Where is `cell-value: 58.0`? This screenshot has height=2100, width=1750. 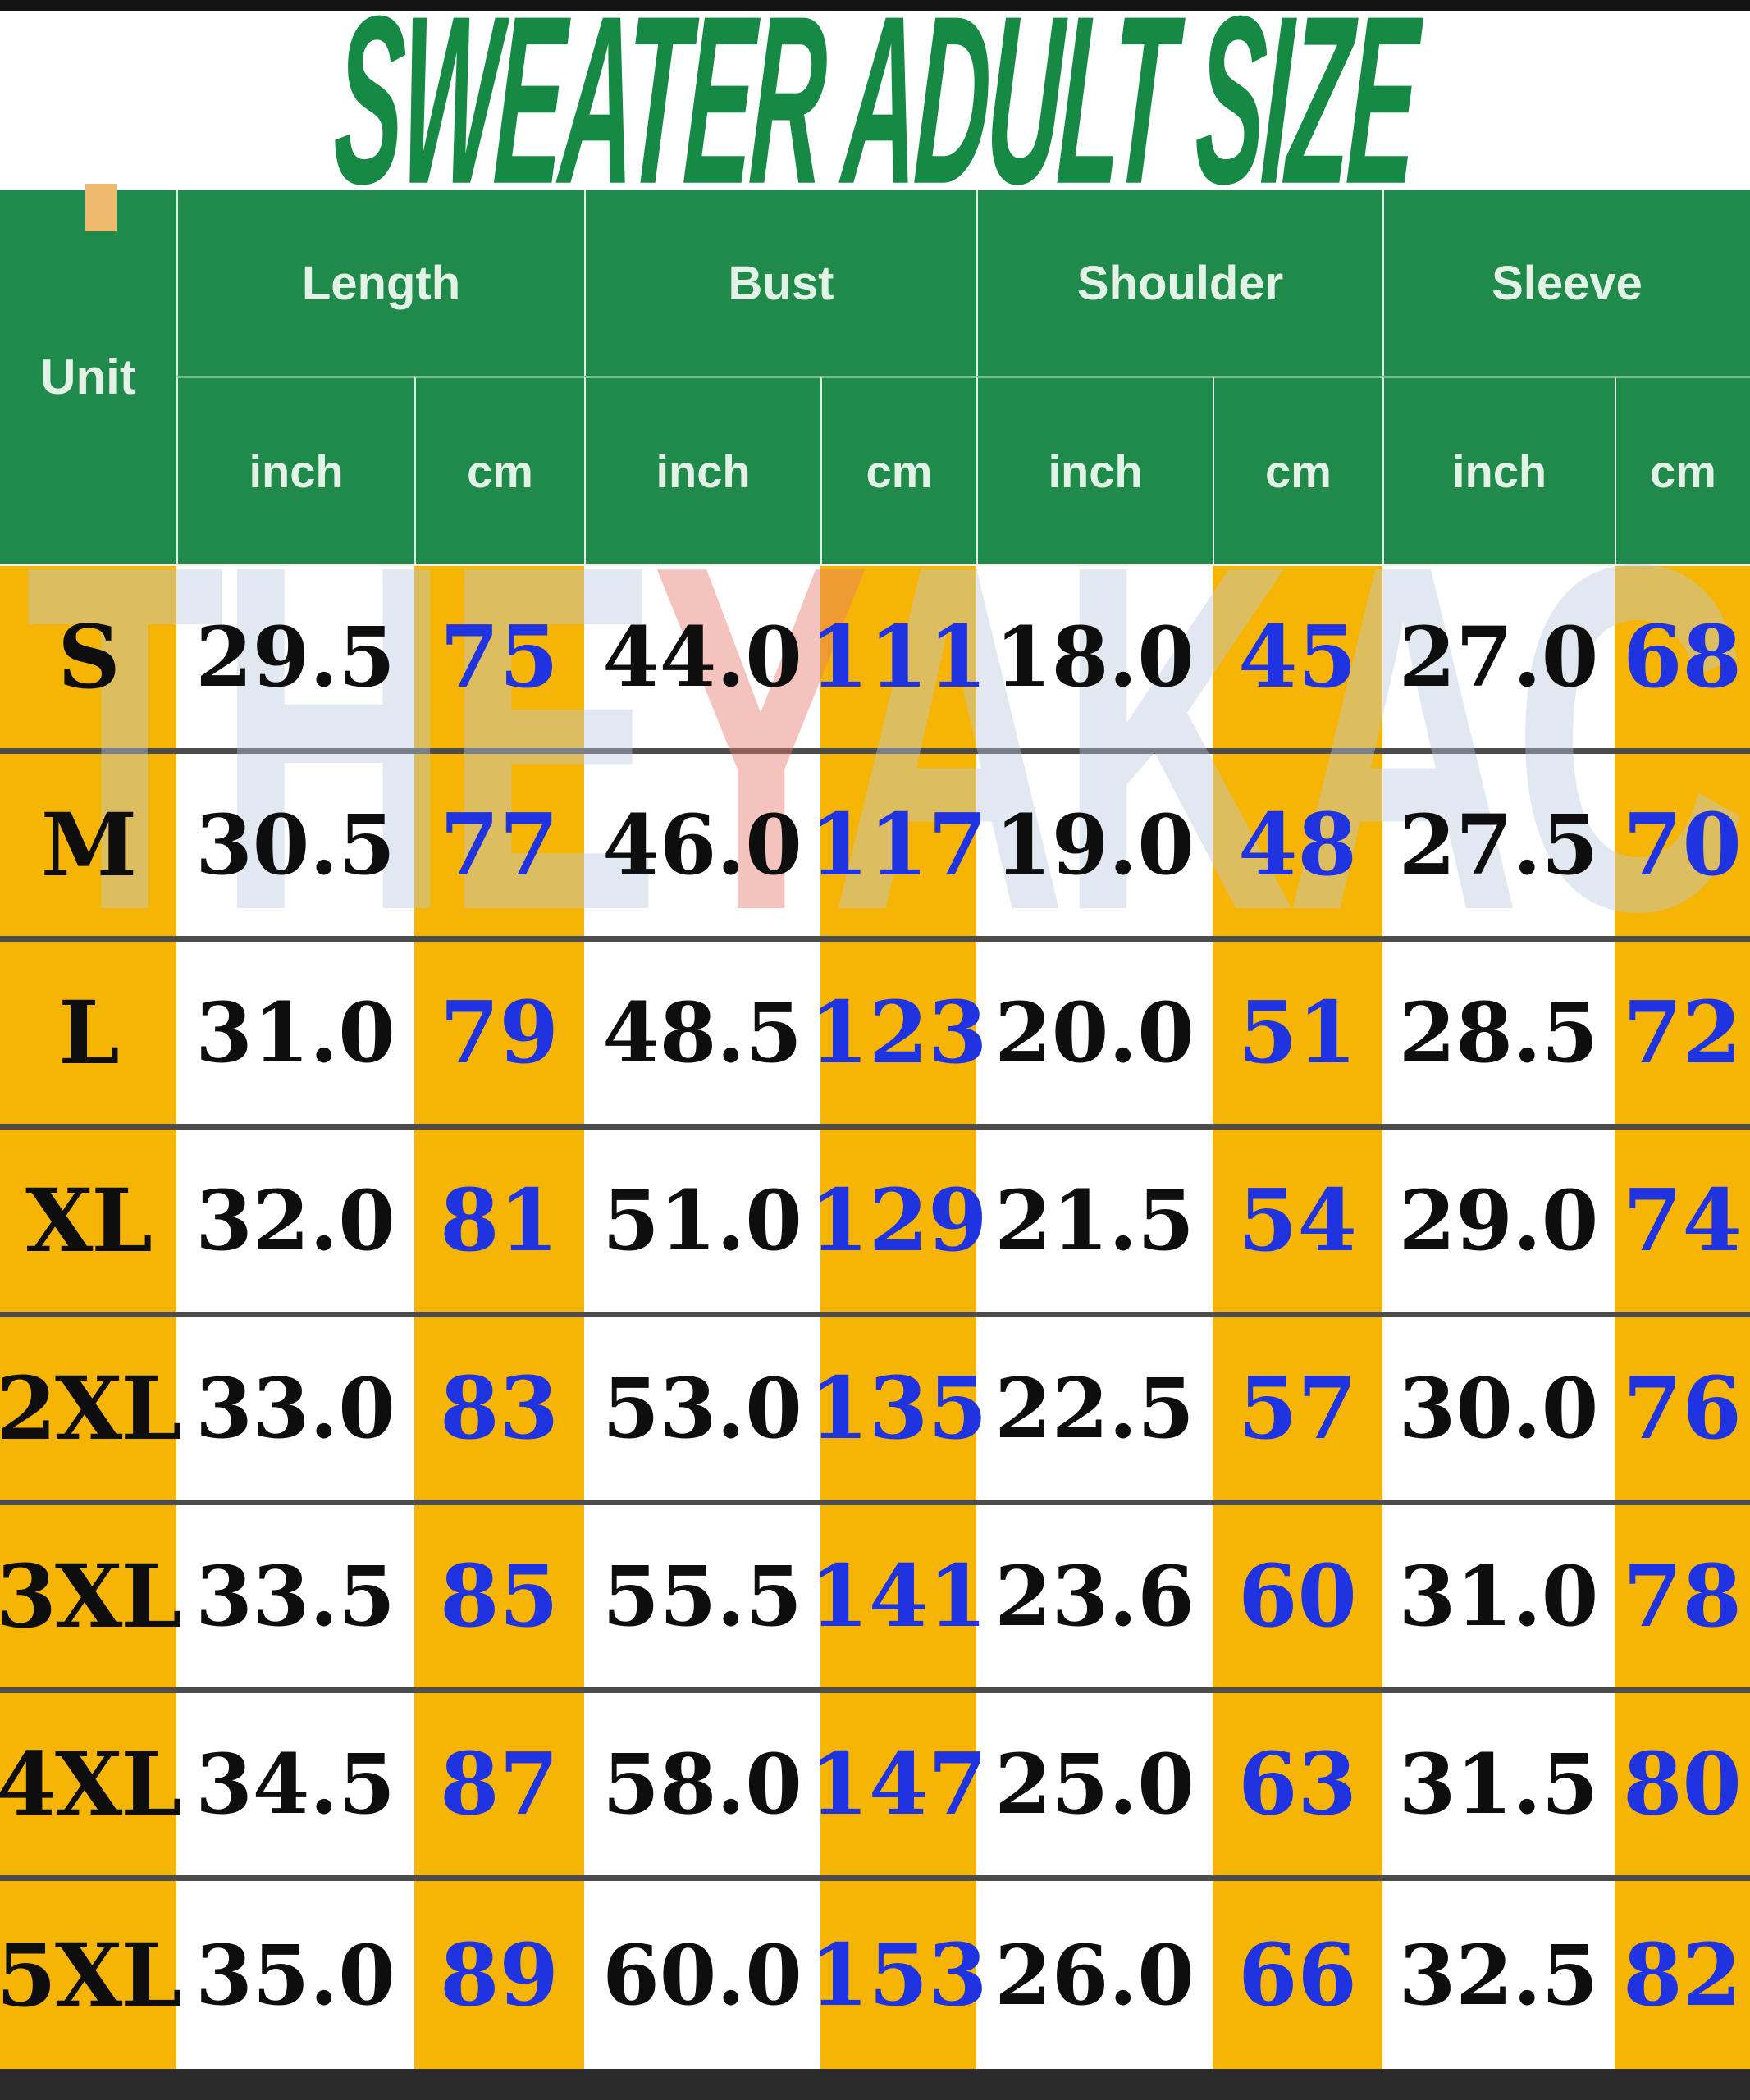 cell-value: 58.0 is located at coordinates (702, 1785).